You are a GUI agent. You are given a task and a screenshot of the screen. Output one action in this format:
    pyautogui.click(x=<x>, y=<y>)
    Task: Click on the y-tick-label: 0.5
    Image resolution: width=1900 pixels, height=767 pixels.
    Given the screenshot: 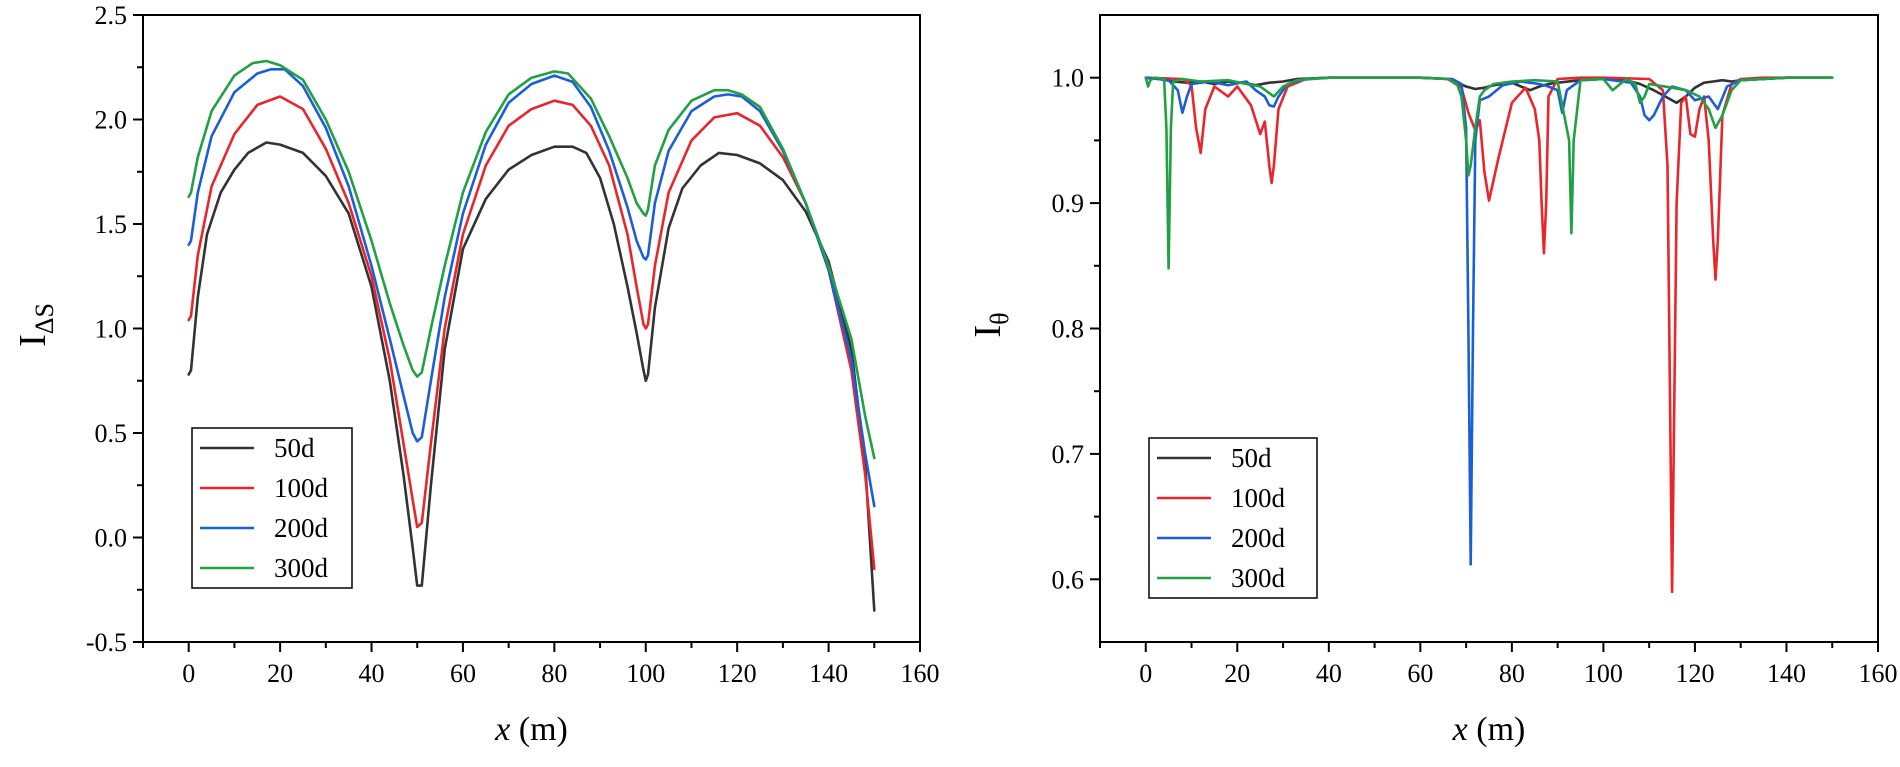 What is the action you would take?
    pyautogui.click(x=111, y=433)
    